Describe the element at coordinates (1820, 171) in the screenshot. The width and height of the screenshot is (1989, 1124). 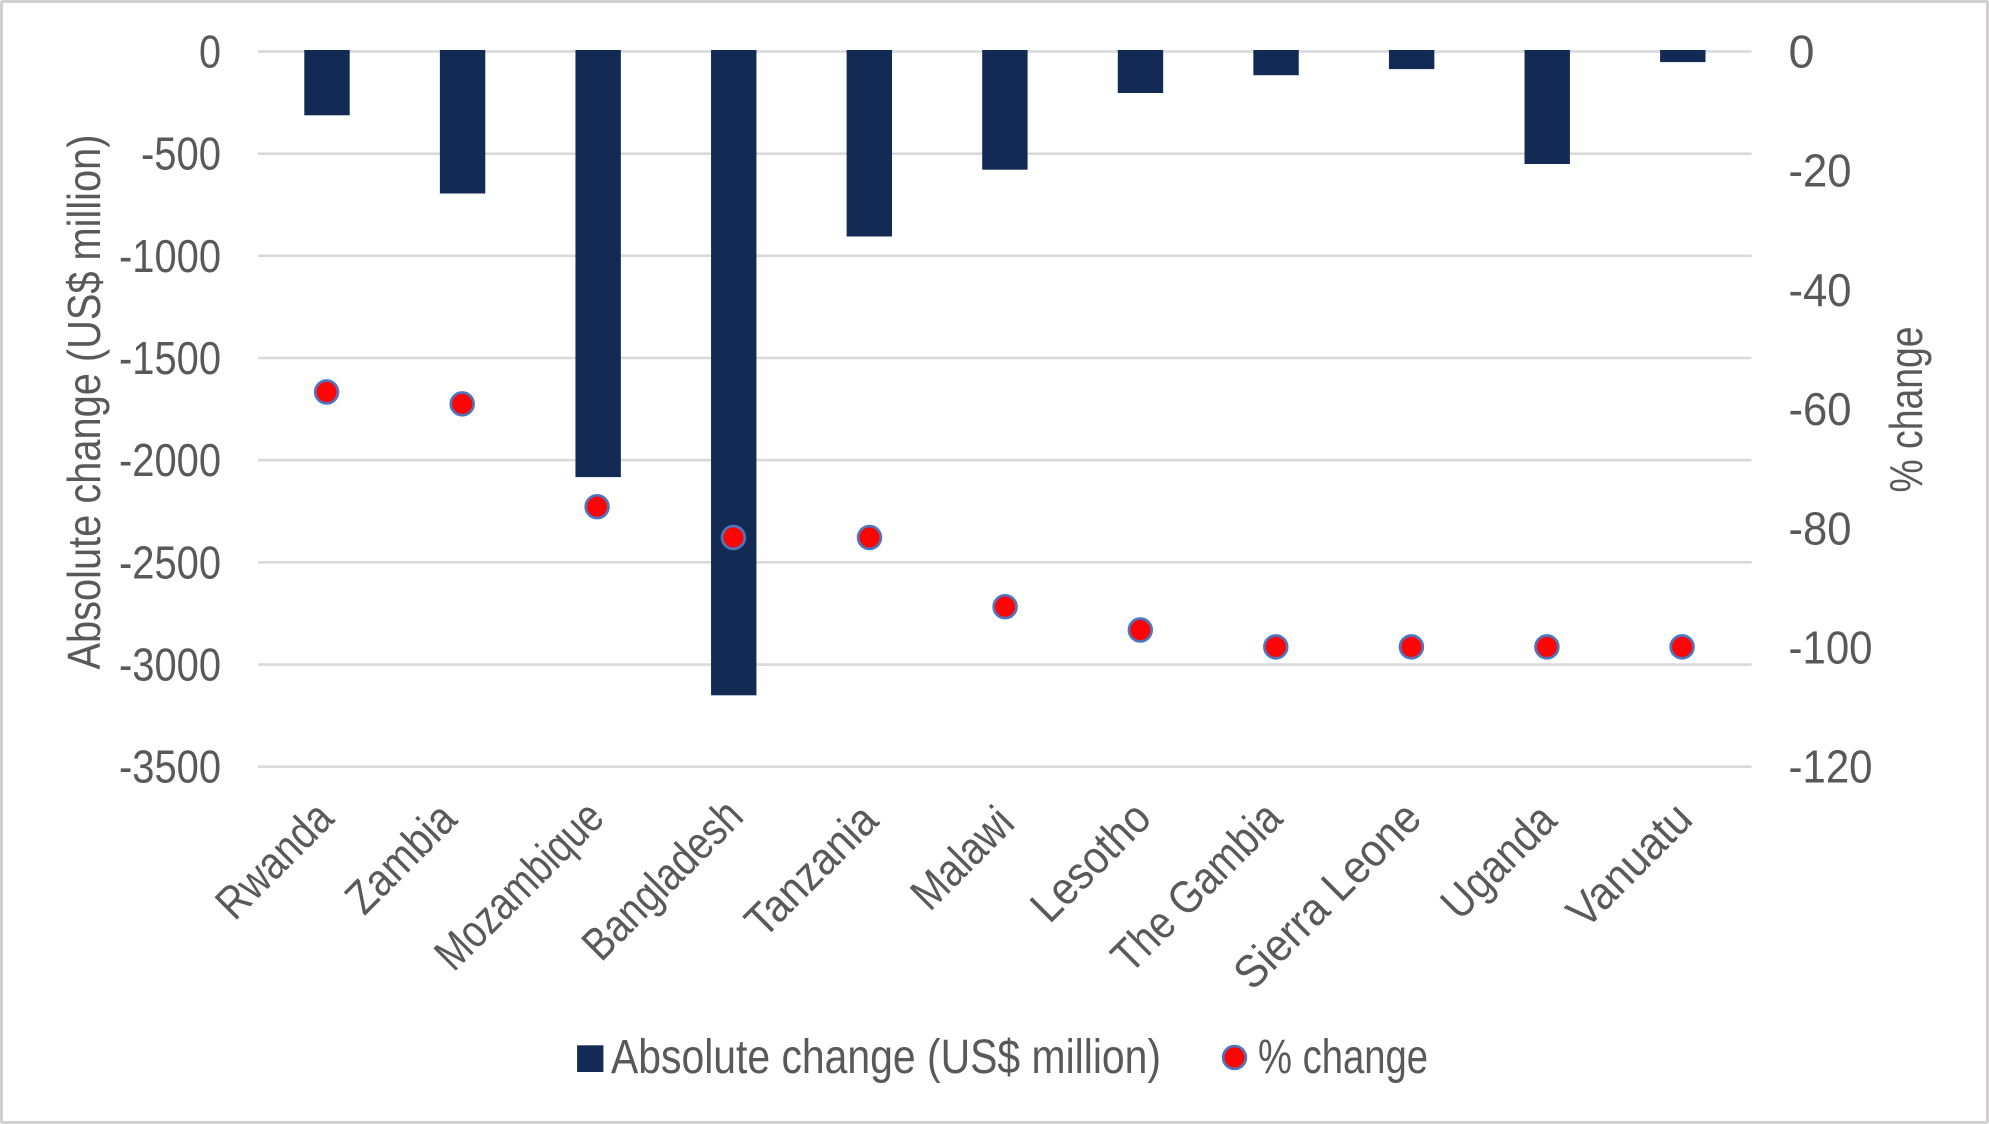
I see `svg-text: -20` at that location.